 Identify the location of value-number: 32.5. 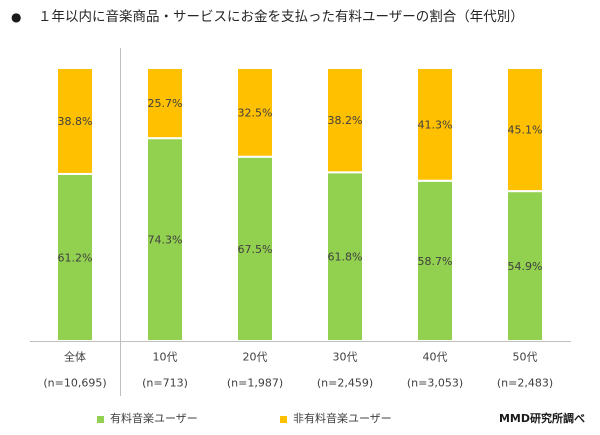
(250, 112).